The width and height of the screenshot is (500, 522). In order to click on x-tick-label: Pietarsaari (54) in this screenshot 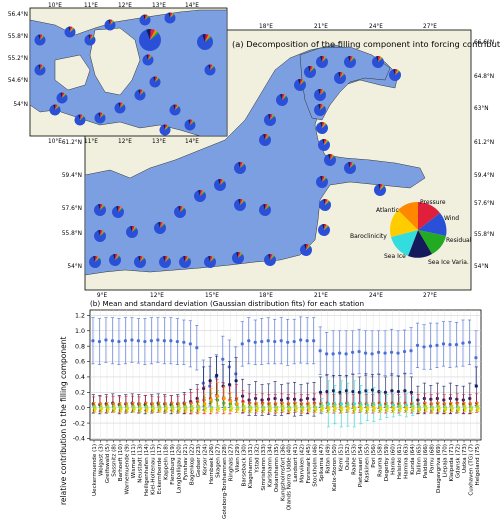, I will do `click(361, 465)`.